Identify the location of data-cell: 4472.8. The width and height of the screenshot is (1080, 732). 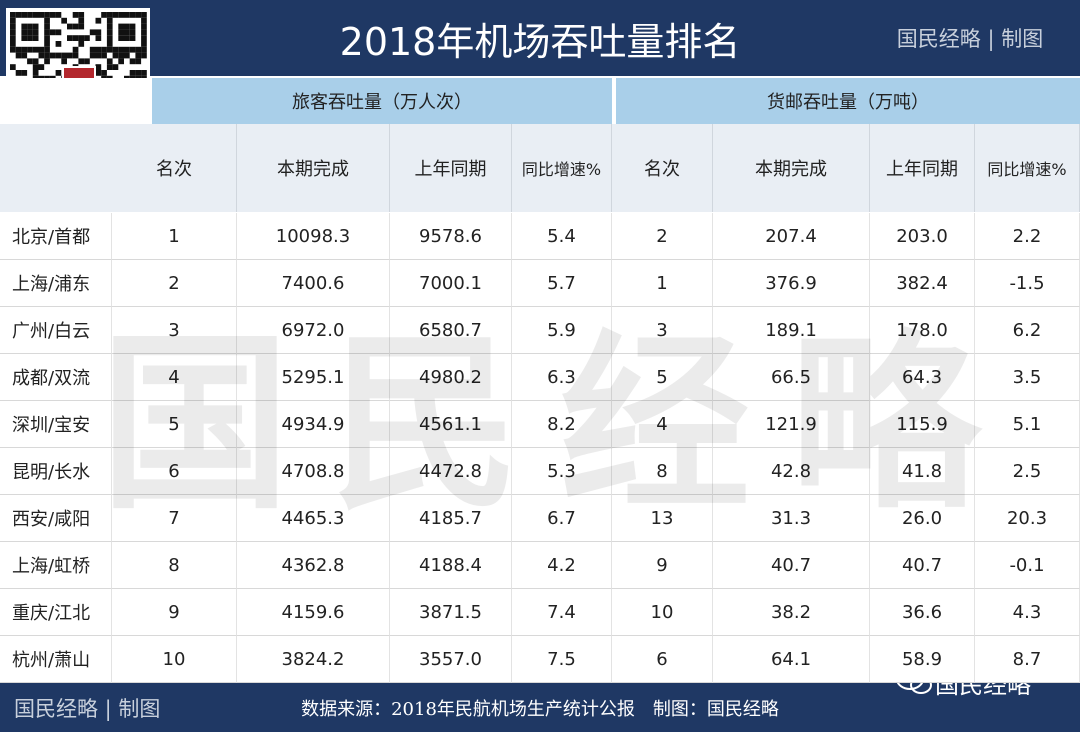
(451, 471).